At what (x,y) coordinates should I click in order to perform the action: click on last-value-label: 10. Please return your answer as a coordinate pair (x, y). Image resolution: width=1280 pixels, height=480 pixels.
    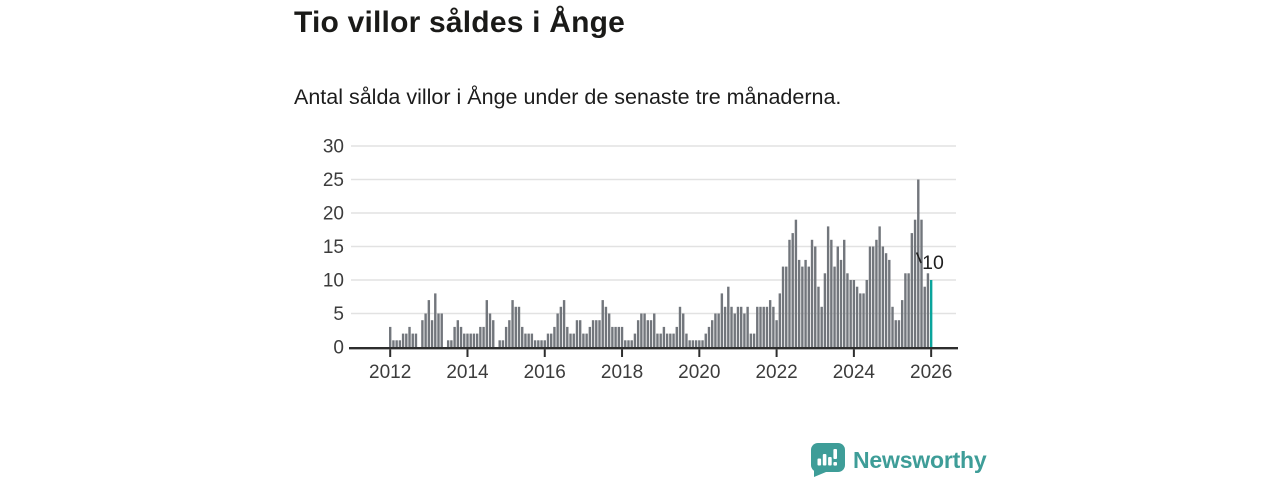
    Looking at the image, I should click on (933, 263).